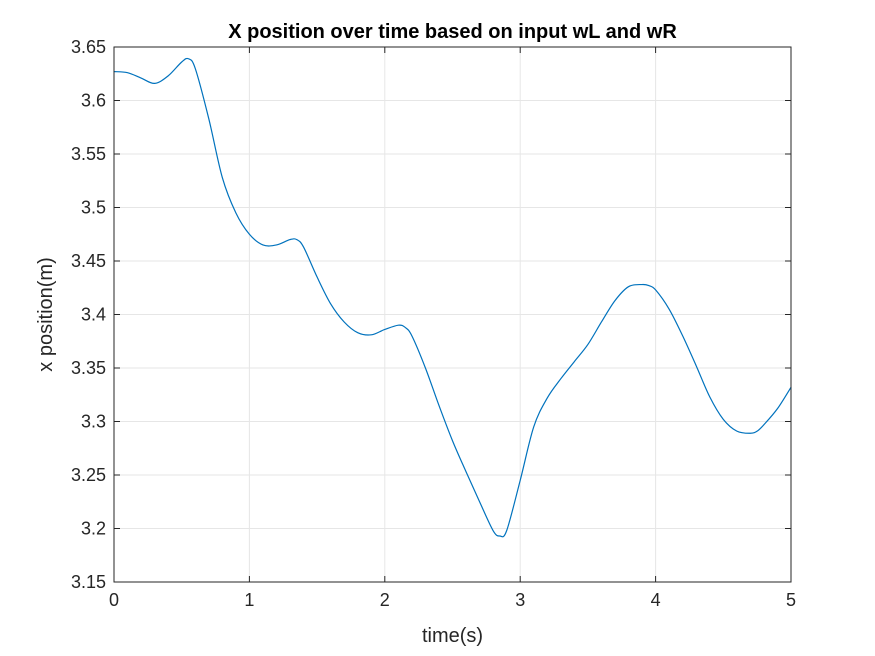 The height and width of the screenshot is (656, 875). What do you see at coordinates (88, 368) in the screenshot?
I see `y-tick-label: 3.35` at bounding box center [88, 368].